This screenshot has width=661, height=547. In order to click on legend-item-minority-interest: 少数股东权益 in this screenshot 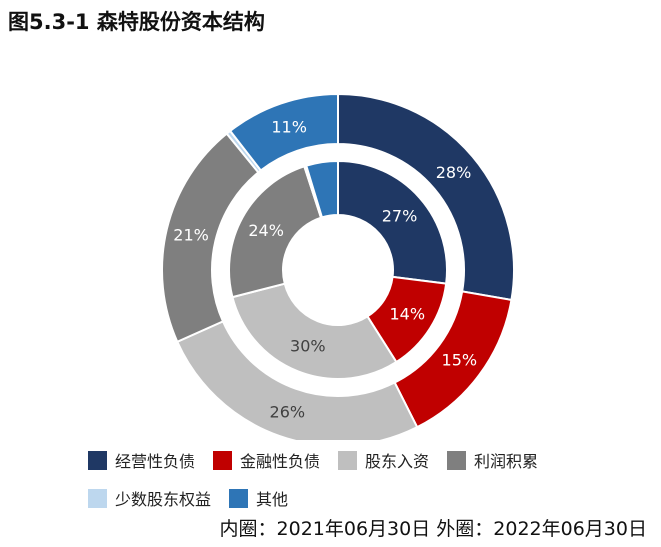, I will do `click(149, 498)`.